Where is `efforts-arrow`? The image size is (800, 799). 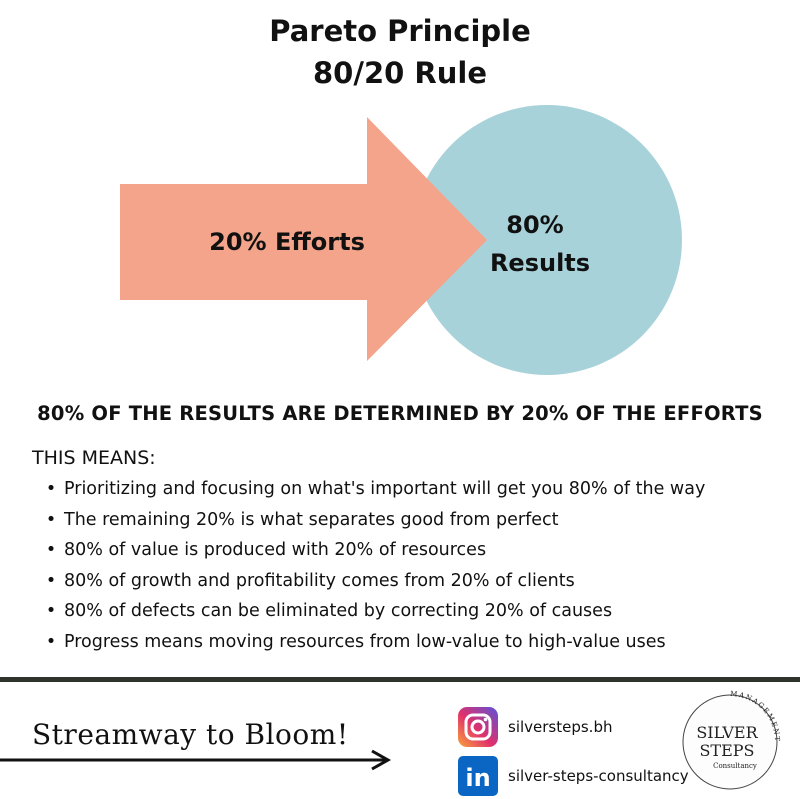 efforts-arrow is located at coordinates (303, 239).